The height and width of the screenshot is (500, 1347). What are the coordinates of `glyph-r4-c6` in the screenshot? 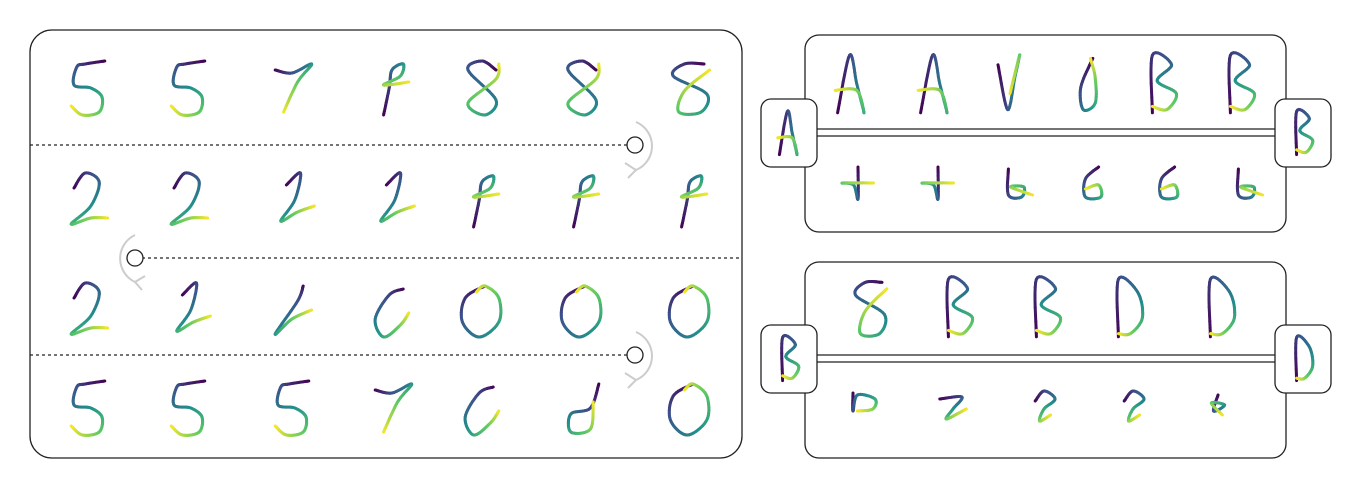 It's located at (583, 409).